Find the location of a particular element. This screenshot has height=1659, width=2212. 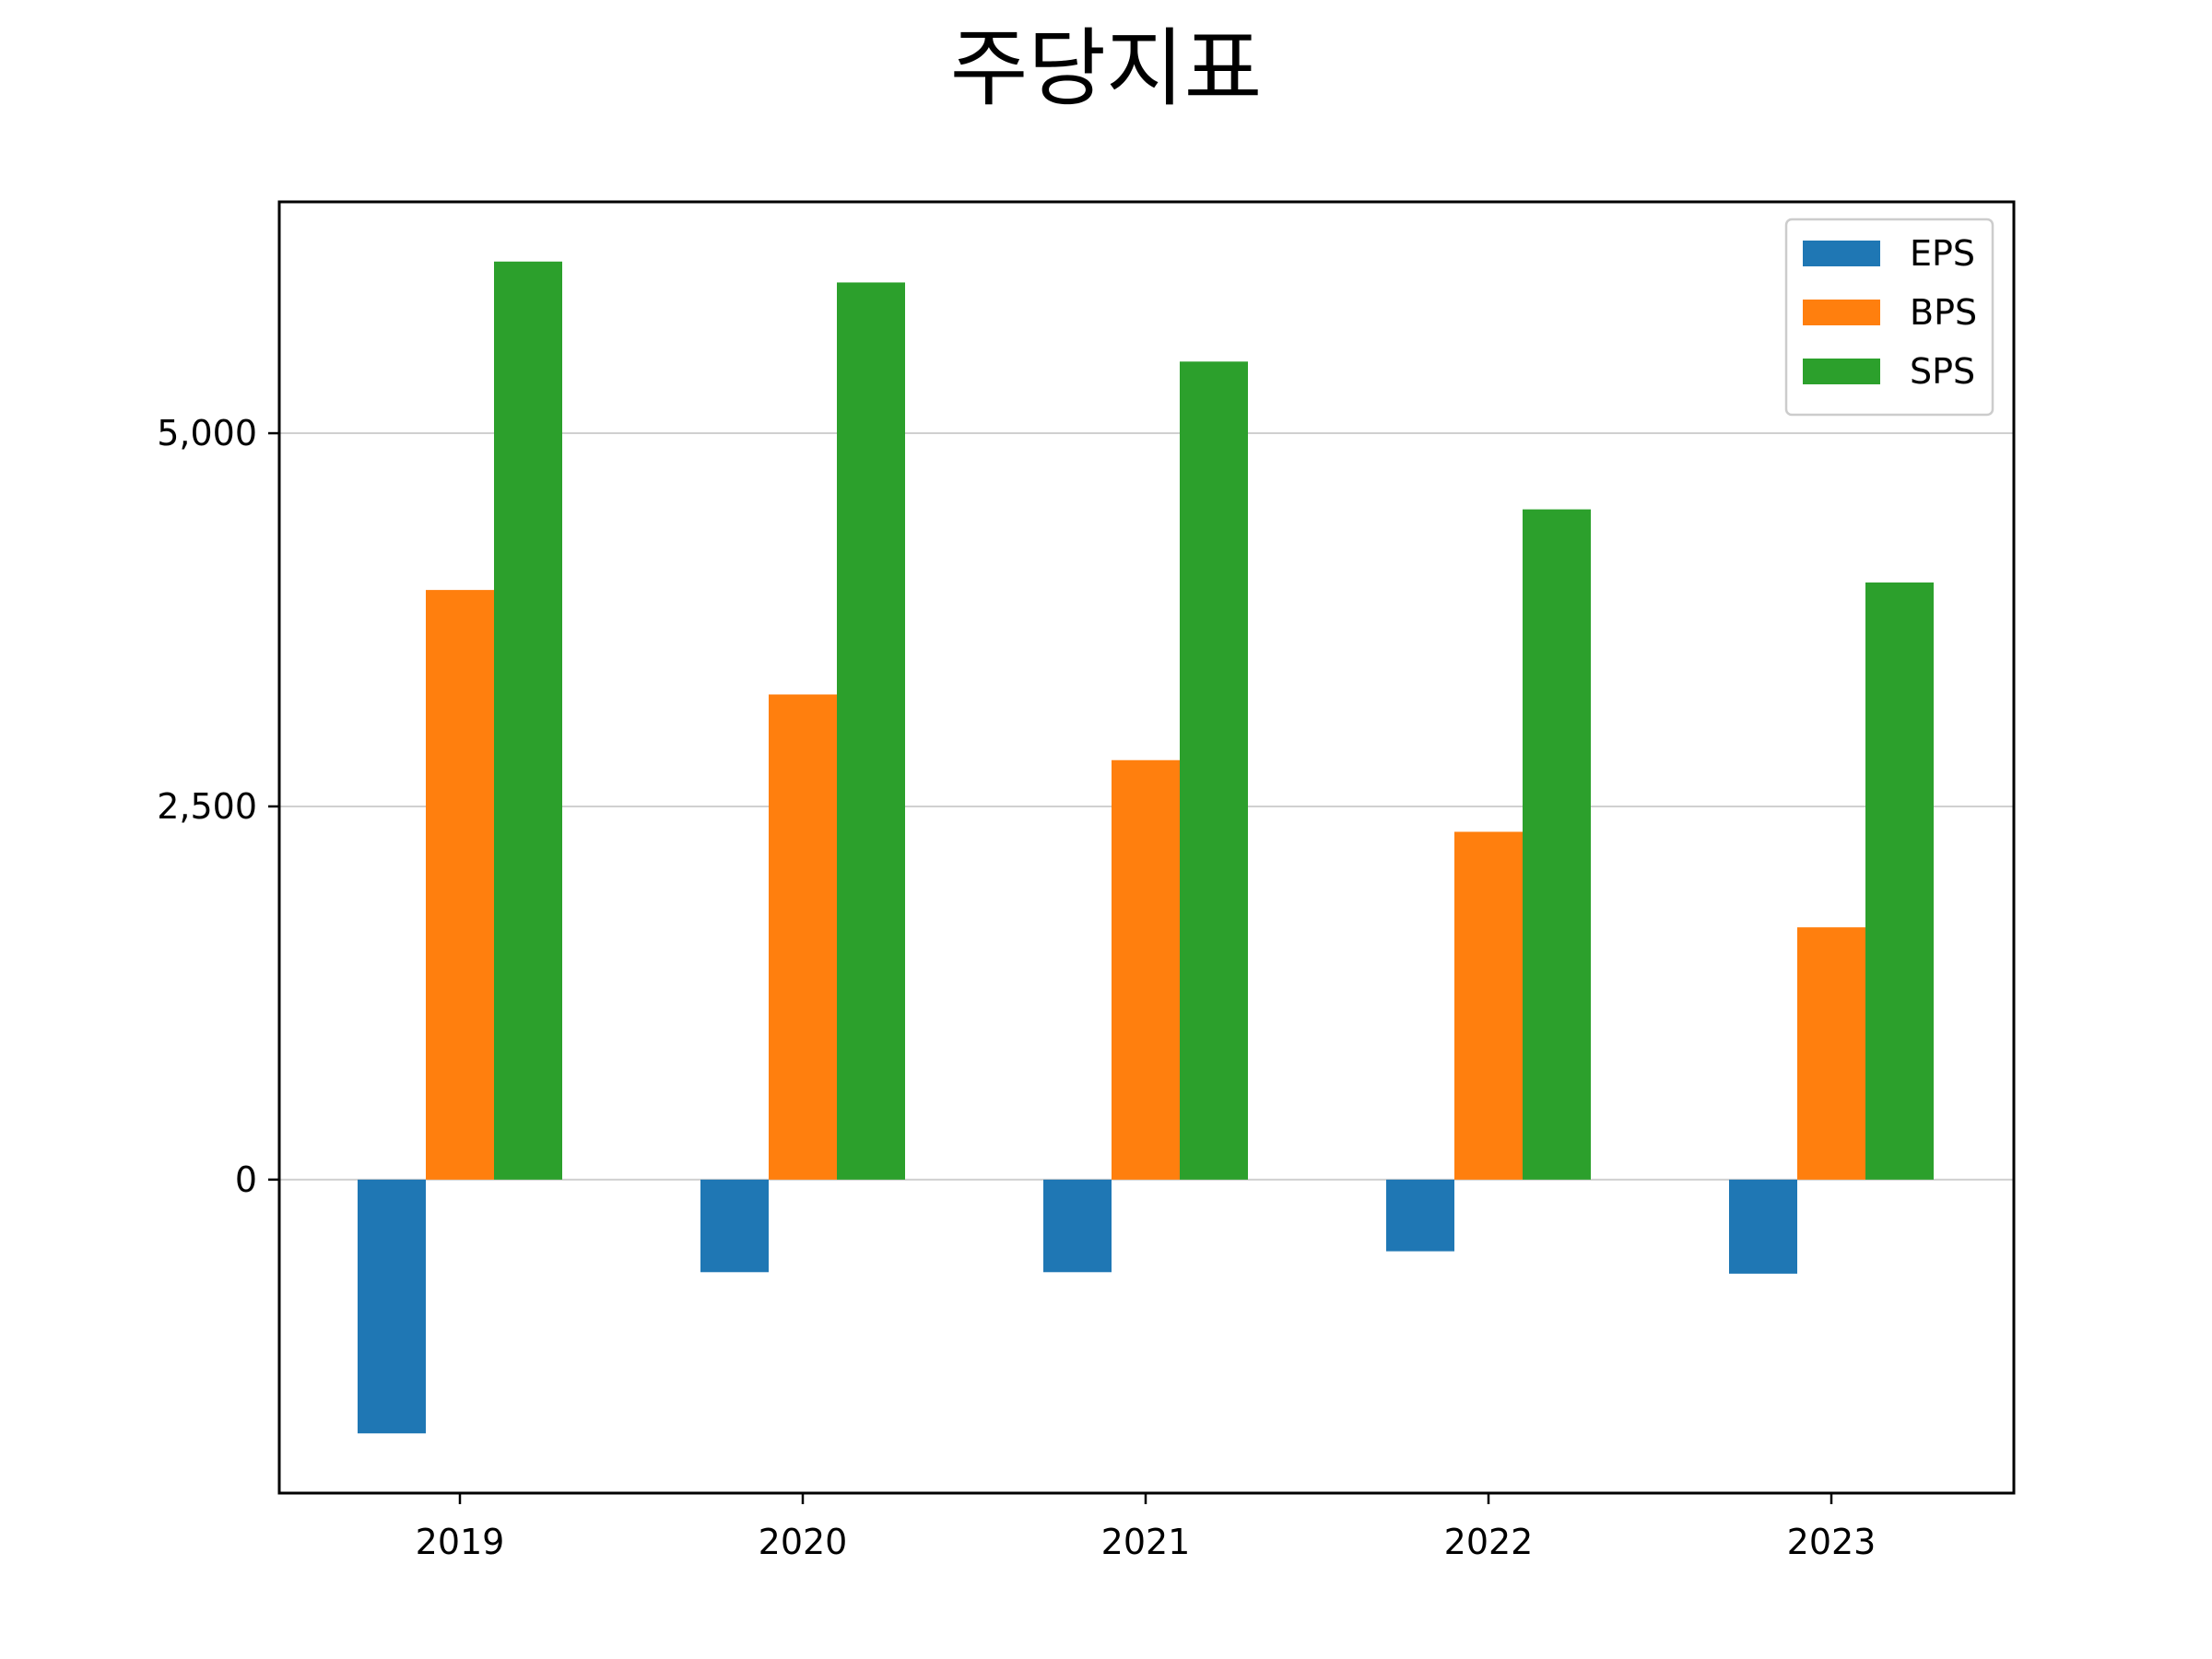

y-tick-label: 0 is located at coordinates (246, 1179).